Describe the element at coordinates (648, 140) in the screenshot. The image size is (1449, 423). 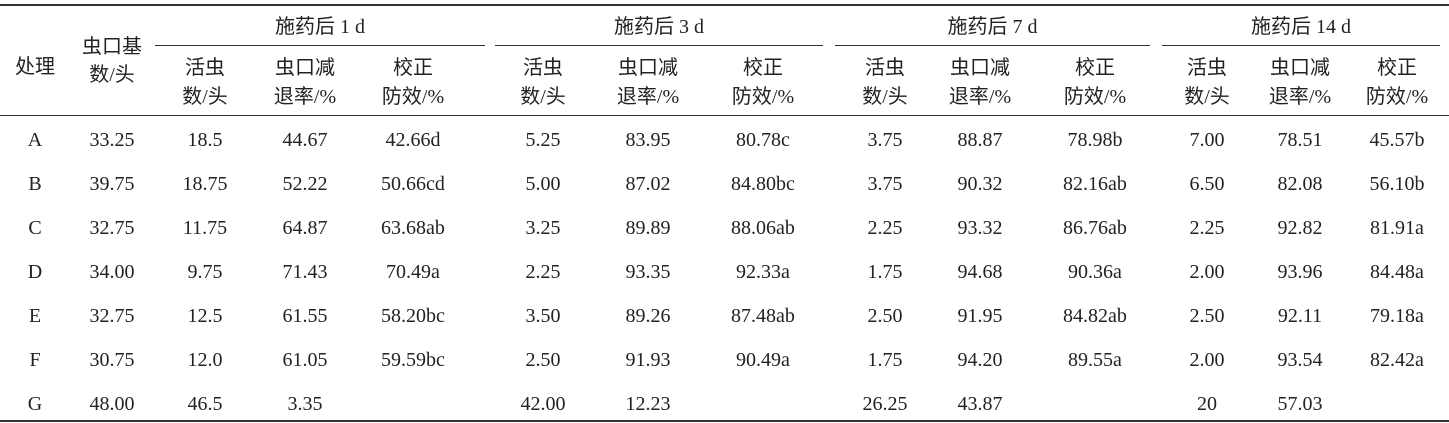
I see `cell: 83.95` at that location.